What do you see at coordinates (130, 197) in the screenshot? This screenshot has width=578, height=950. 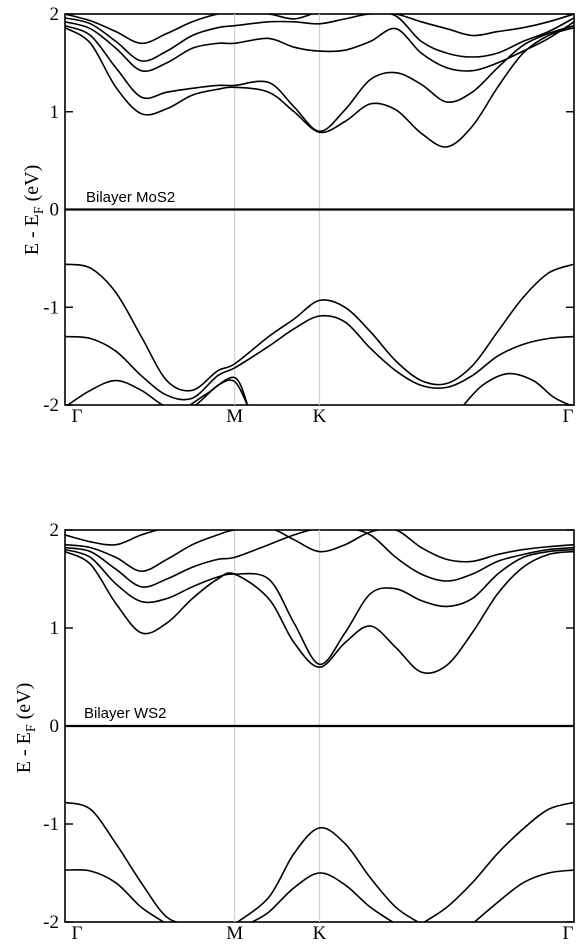 I see `panel-annotation: Bilayer MoS2` at bounding box center [130, 197].